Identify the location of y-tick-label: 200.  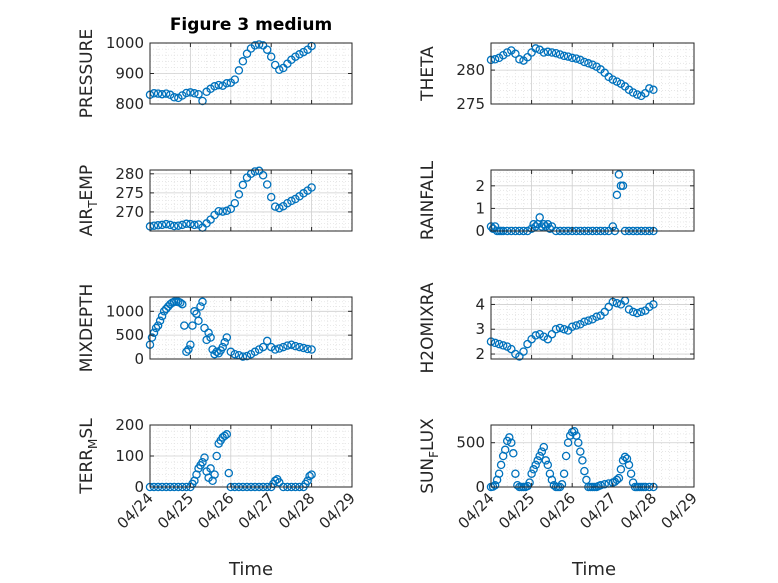
(129, 425).